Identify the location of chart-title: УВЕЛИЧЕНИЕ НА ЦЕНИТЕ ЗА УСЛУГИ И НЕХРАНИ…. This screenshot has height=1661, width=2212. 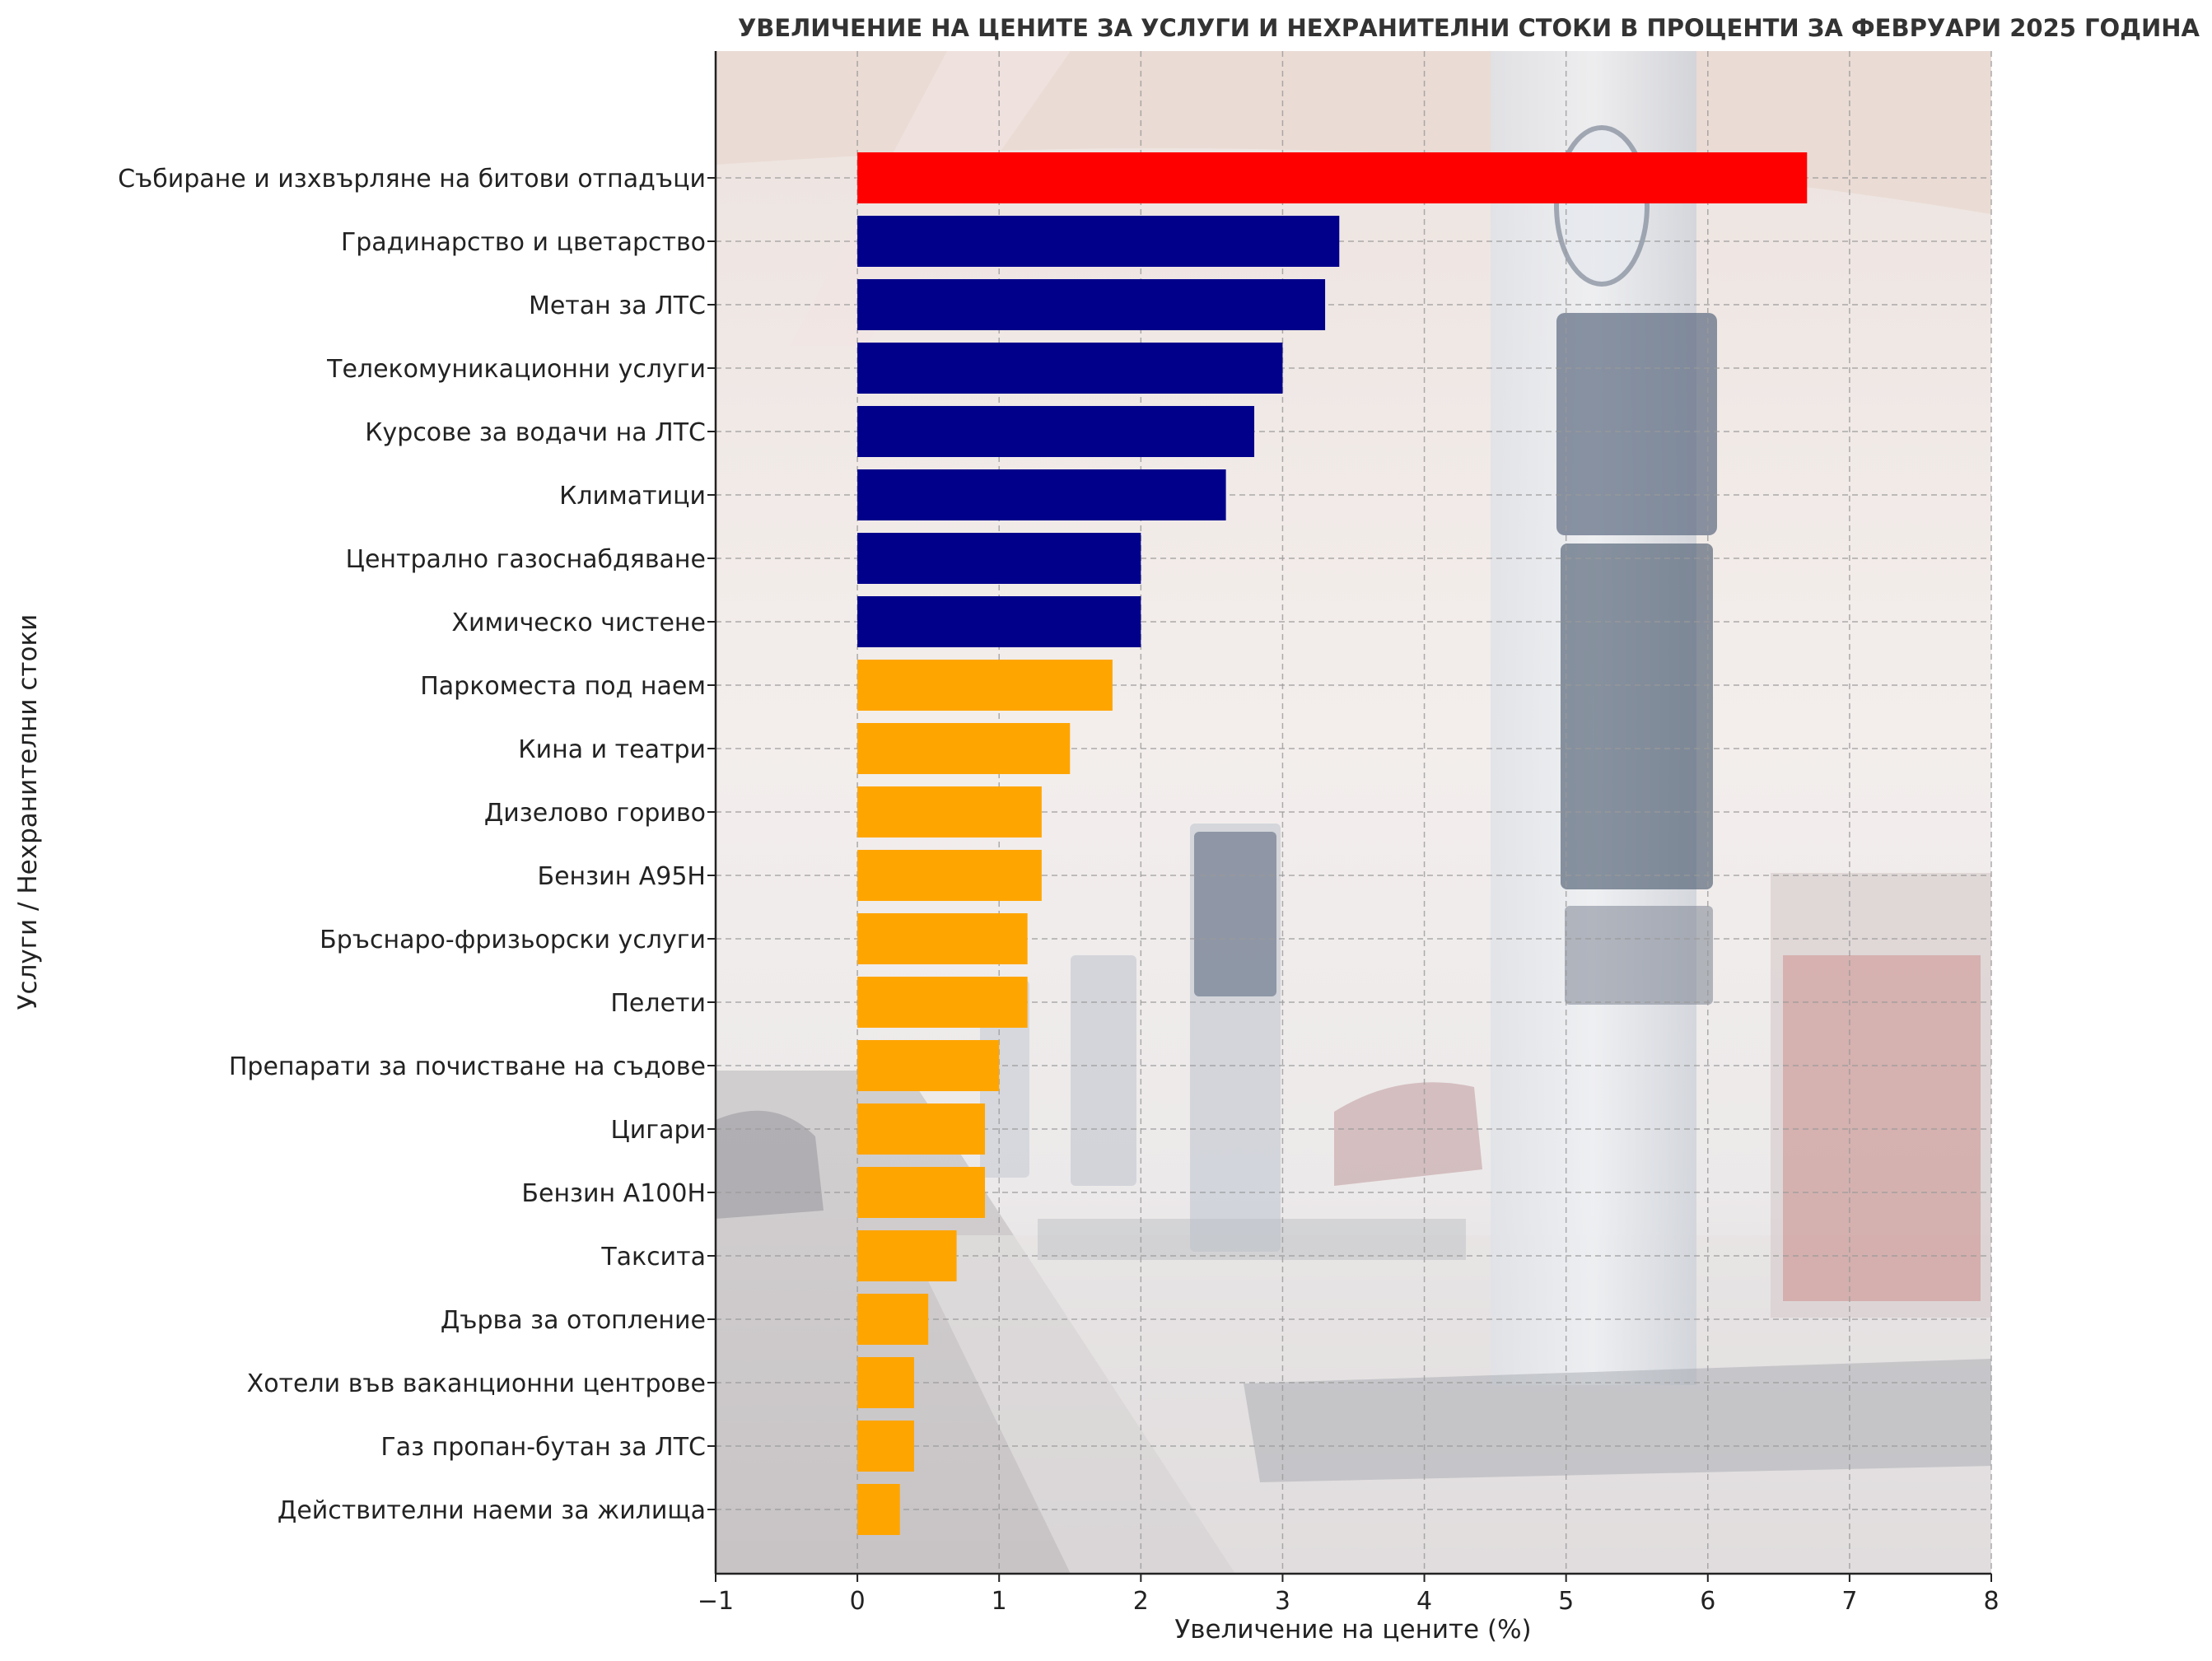
(1469, 28).